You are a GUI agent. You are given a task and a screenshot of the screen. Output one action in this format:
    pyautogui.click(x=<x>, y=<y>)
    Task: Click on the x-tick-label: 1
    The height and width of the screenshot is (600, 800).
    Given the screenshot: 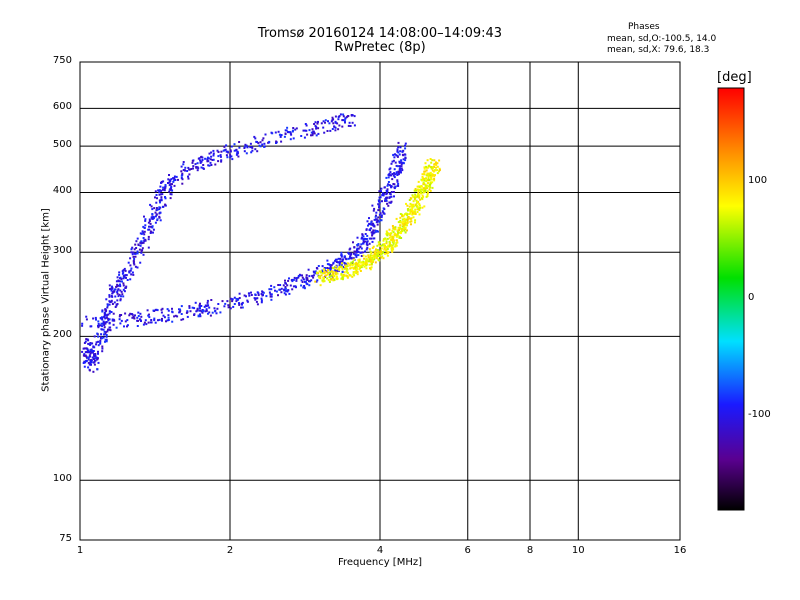 What is the action you would take?
    pyautogui.click(x=80, y=550)
    